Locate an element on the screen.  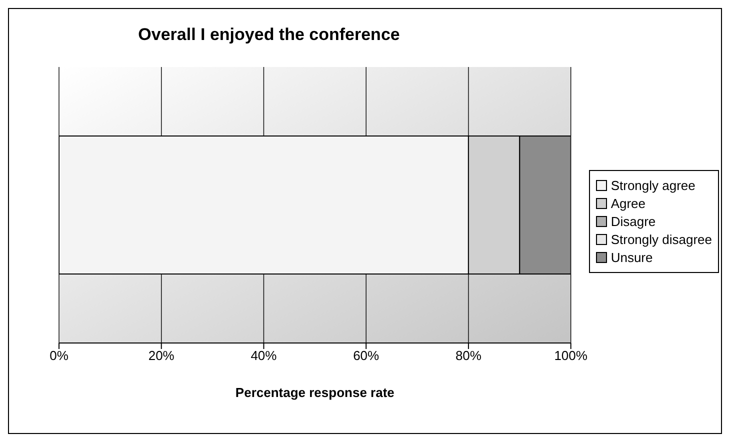
x-axis-title: Percentage response rate is located at coordinates (314, 392).